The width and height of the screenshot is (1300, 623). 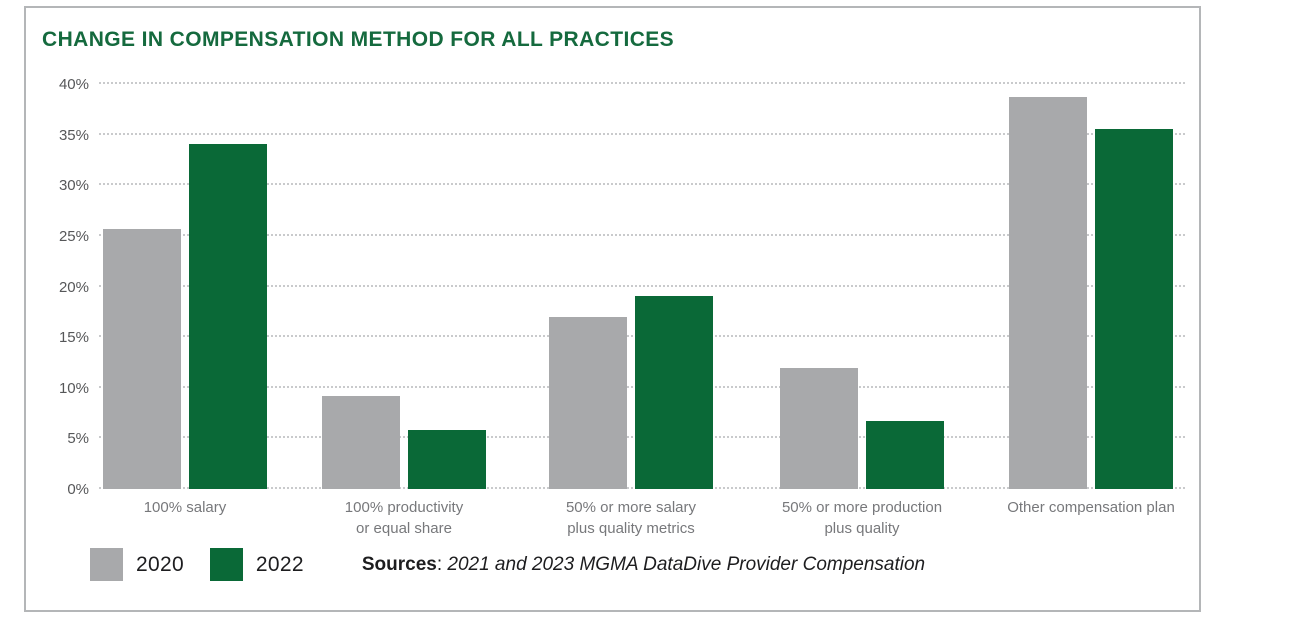 What do you see at coordinates (73, 338) in the screenshot?
I see `y-axis-tick-15: 15%` at bounding box center [73, 338].